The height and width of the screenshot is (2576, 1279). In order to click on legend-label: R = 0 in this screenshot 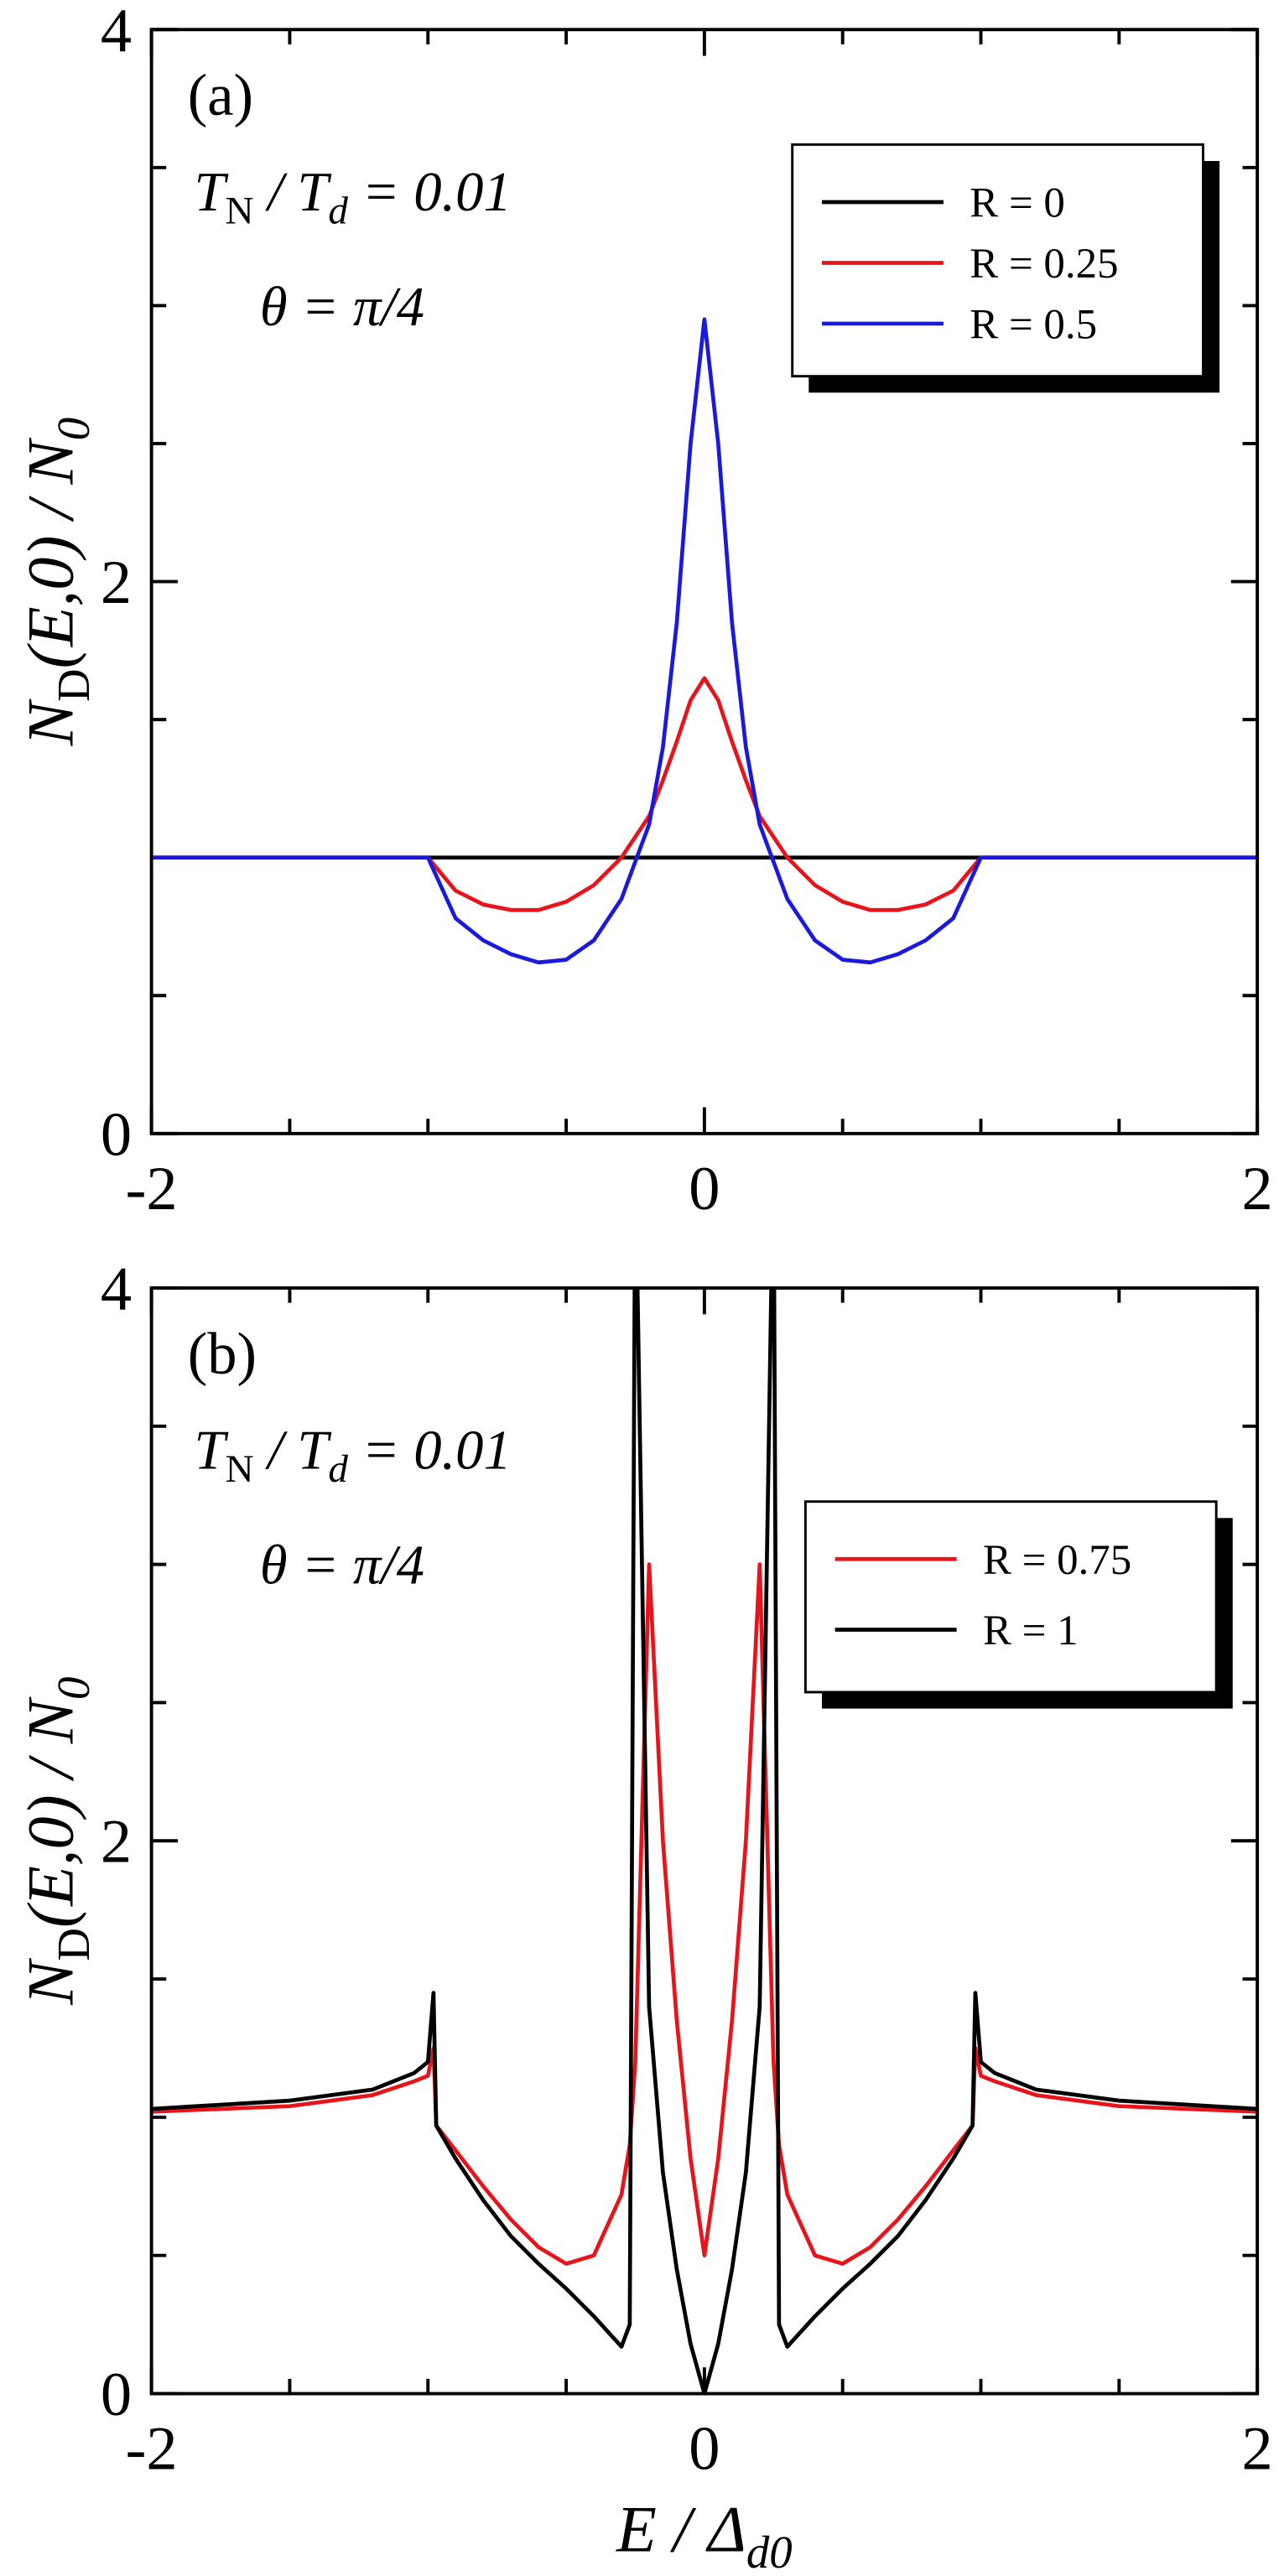, I will do `click(1017, 203)`.